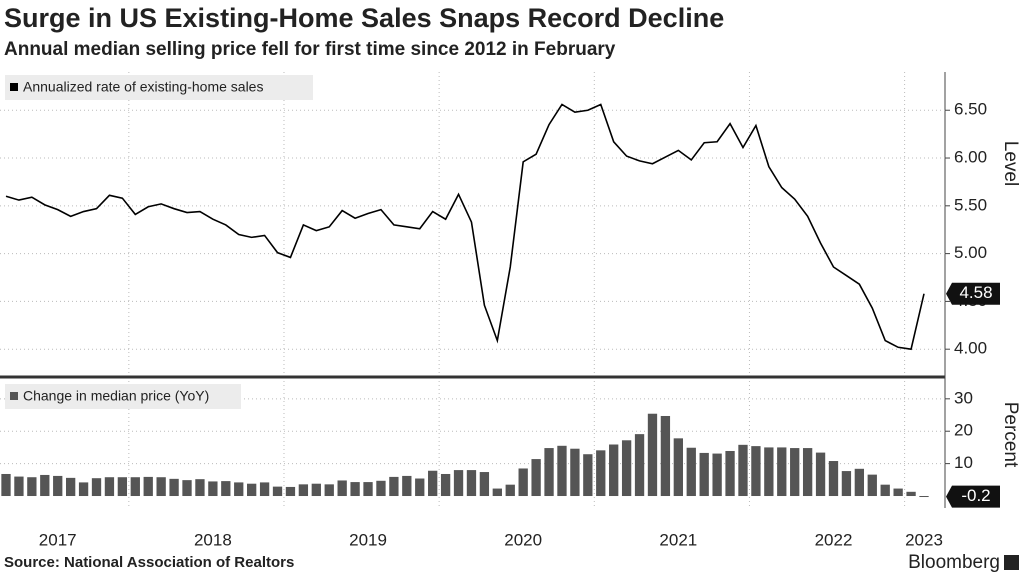  What do you see at coordinates (116, 396) in the screenshot?
I see `legend-label: Change in median price (YoY)` at bounding box center [116, 396].